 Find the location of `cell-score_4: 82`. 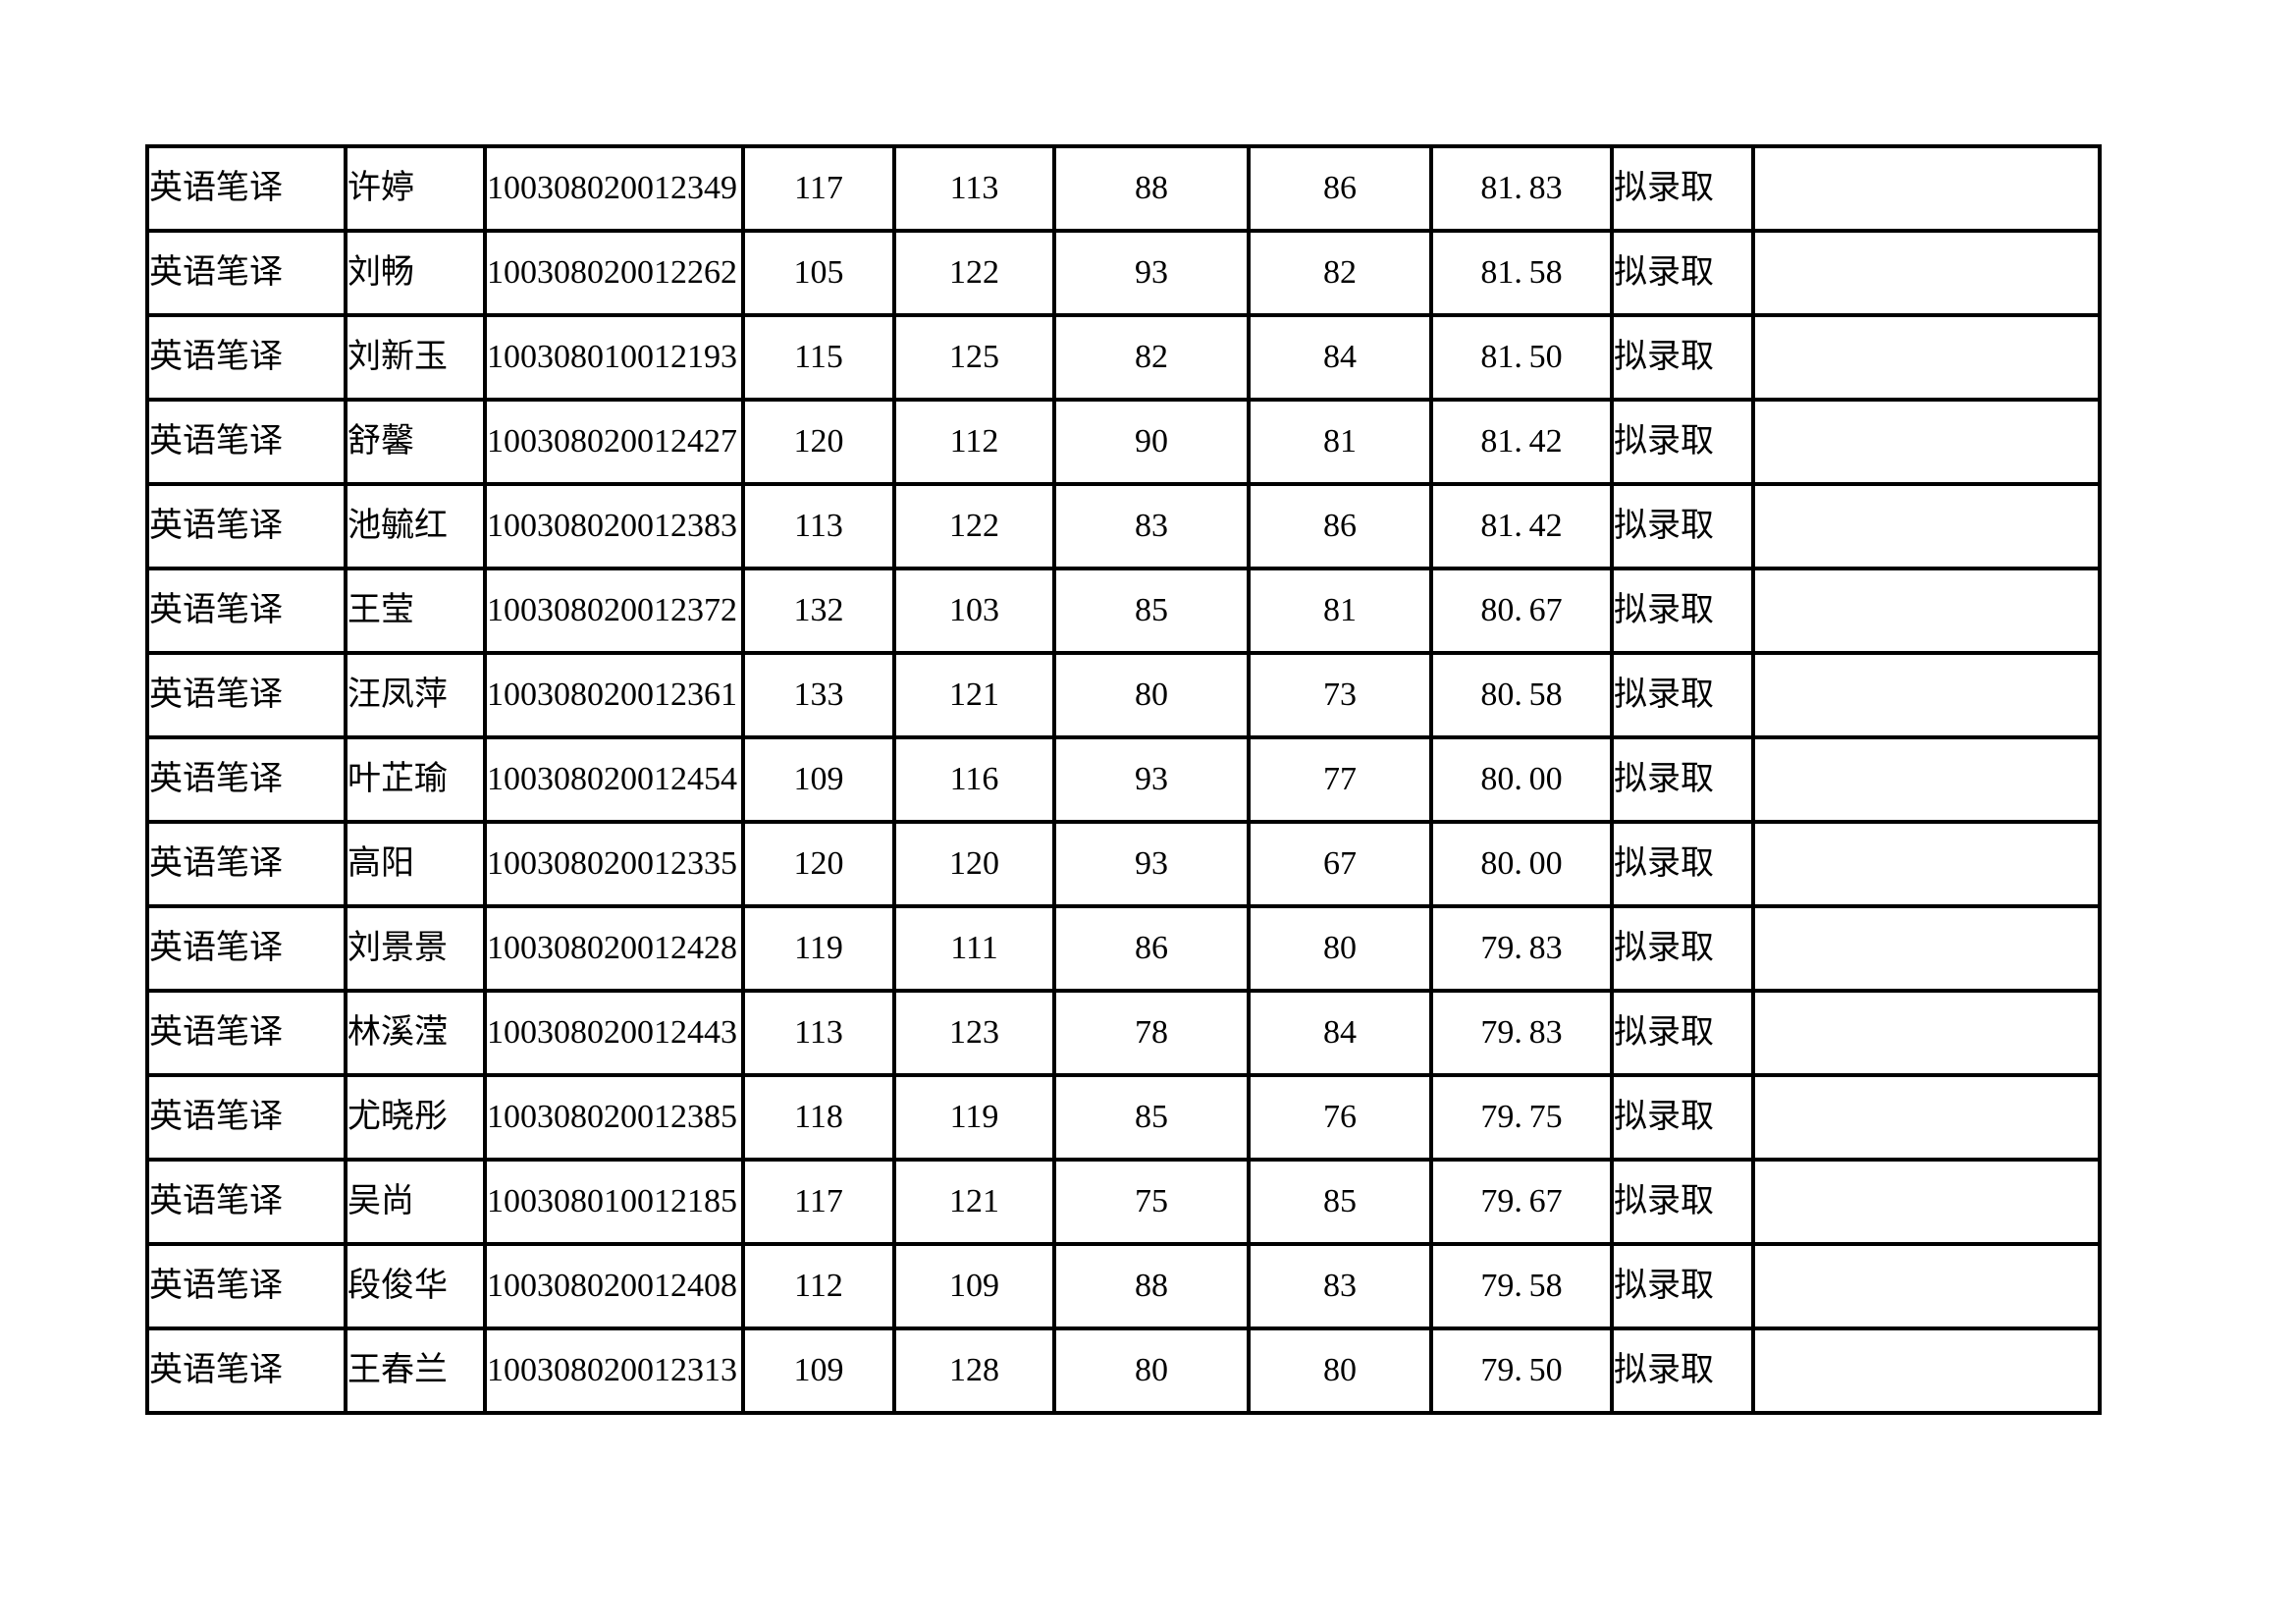

cell-score_4: 82 is located at coordinates (1340, 273).